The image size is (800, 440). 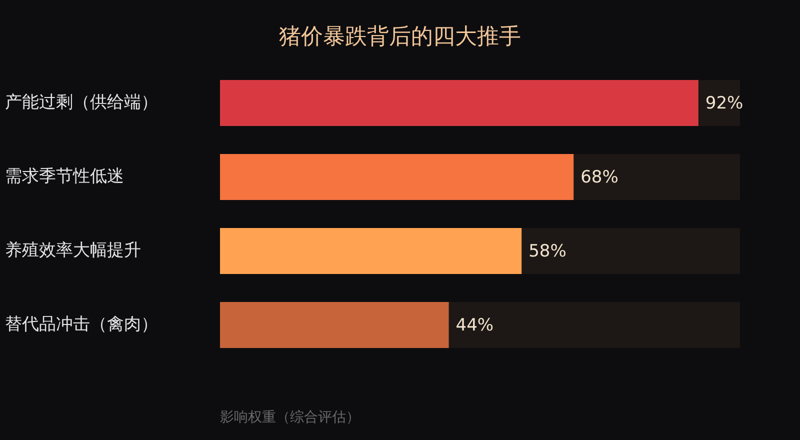 What do you see at coordinates (547, 251) in the screenshot?
I see `data-label: 58%` at bounding box center [547, 251].